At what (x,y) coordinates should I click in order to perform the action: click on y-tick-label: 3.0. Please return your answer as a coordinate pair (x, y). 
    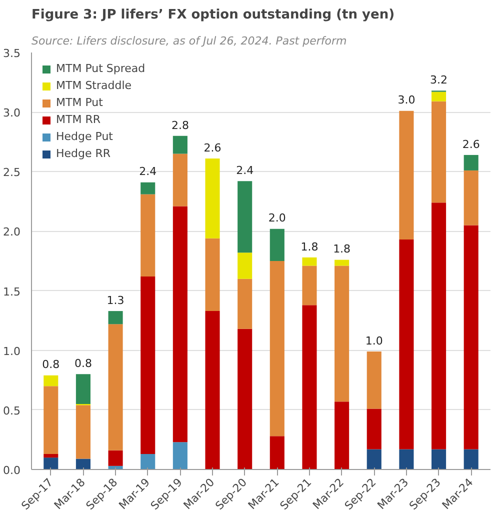
    Looking at the image, I should click on (12, 113).